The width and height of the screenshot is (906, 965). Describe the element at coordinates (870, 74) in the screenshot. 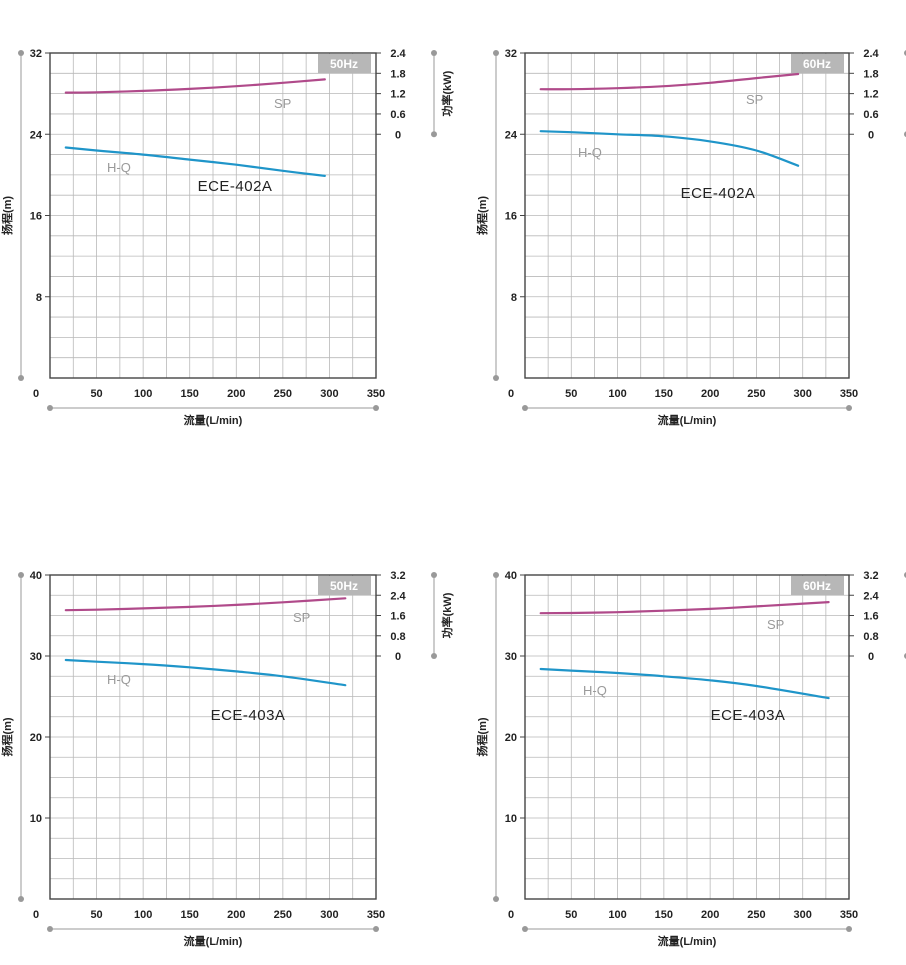

I see `y2-tick-label: 1.8` at that location.